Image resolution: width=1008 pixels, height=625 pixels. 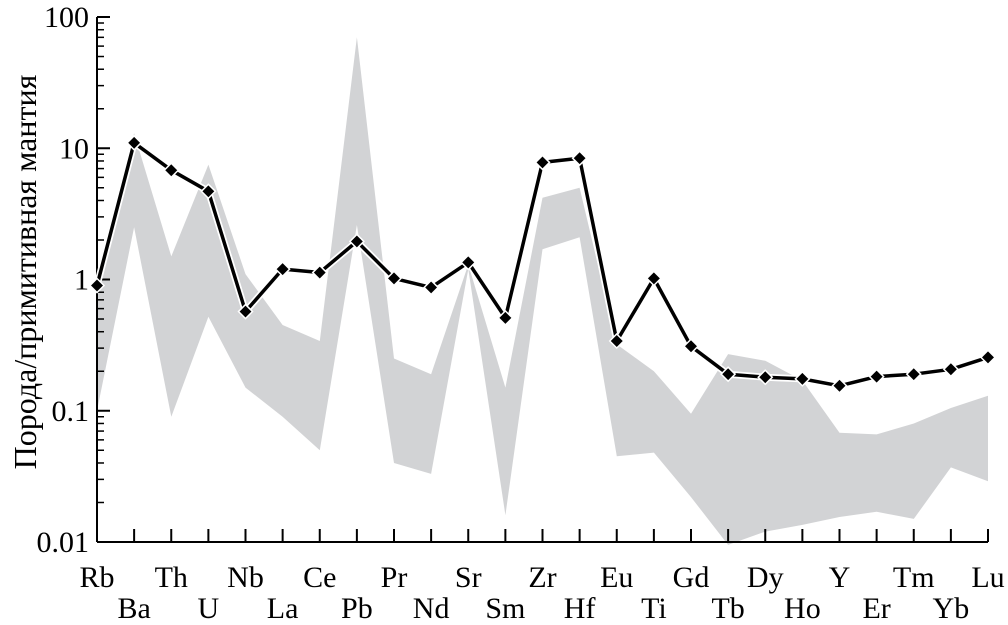 I want to click on data-point-tb, so click(x=728, y=374).